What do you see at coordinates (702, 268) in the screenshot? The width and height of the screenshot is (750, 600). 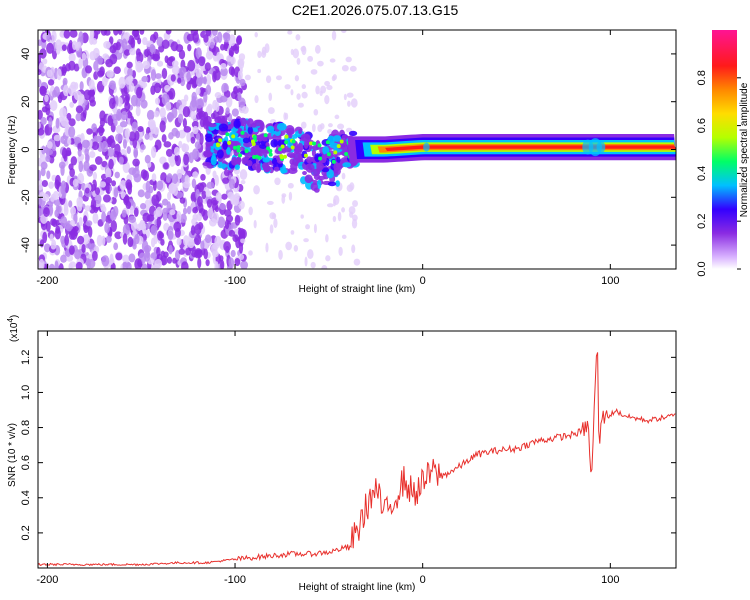 I see `colorbar-tick-label: 0.0` at bounding box center [702, 268].